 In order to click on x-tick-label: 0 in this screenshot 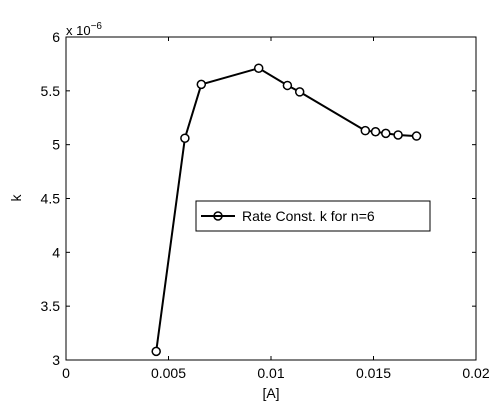, I will do `click(66, 373)`.